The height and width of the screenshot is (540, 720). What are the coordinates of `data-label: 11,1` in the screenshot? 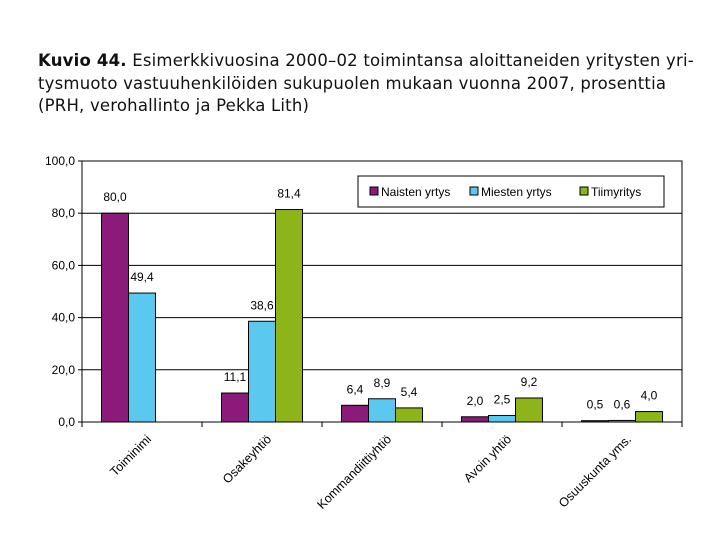 It's located at (235, 377).